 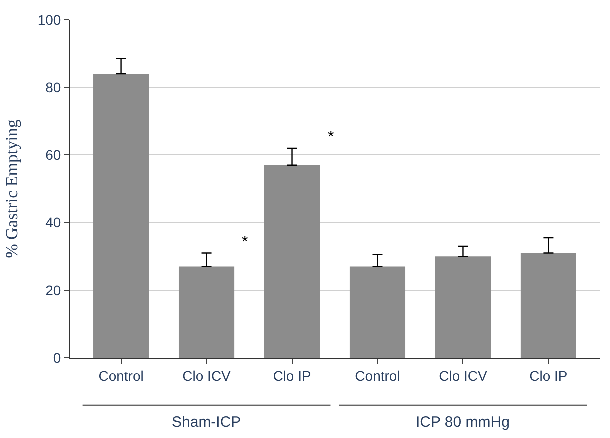 What do you see at coordinates (463, 422) in the screenshot?
I see `text: ICP 80 mmHg` at bounding box center [463, 422].